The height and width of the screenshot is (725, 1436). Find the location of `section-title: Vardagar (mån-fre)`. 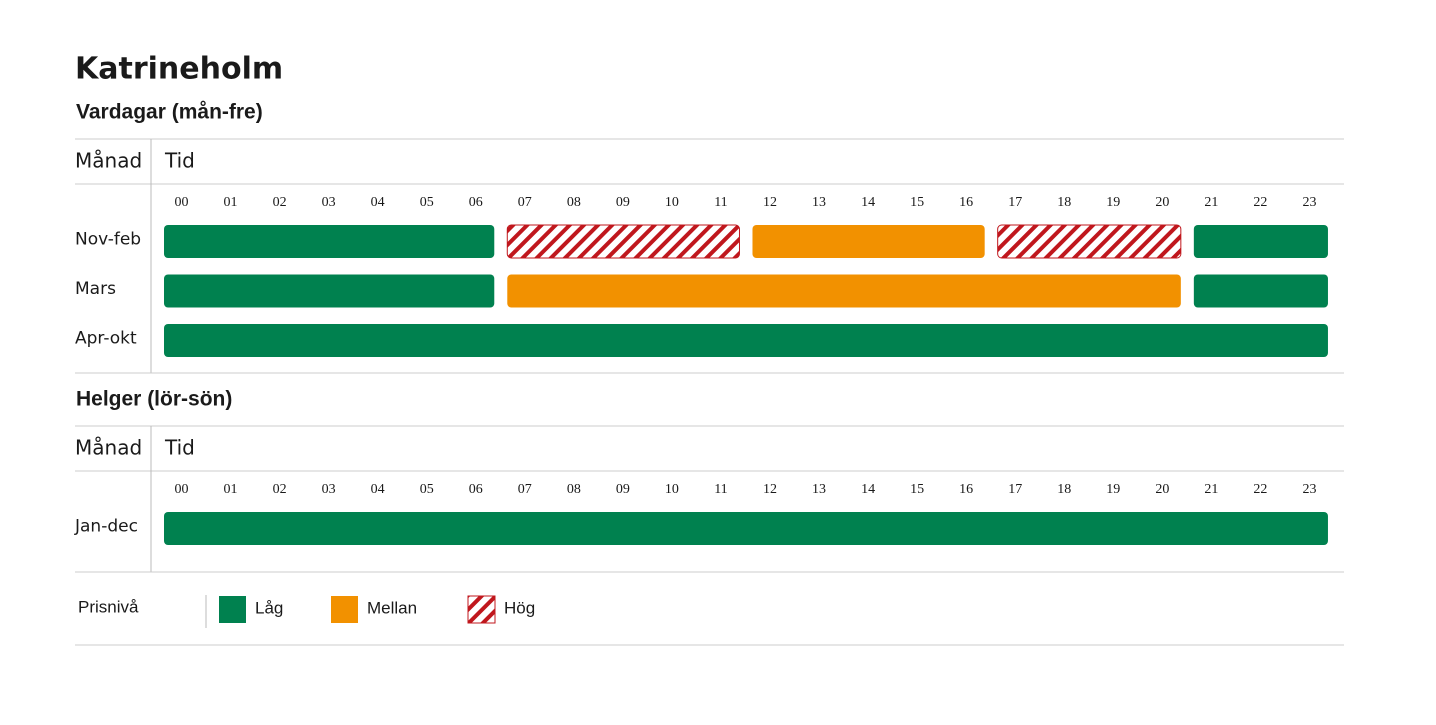

section-title: Vardagar (mån-fre) is located at coordinates (169, 112).